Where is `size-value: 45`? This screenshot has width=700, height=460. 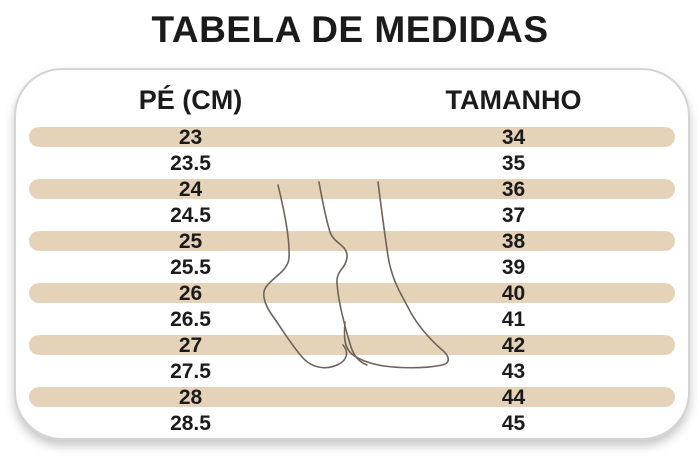
size-value: 45 is located at coordinates (513, 423).